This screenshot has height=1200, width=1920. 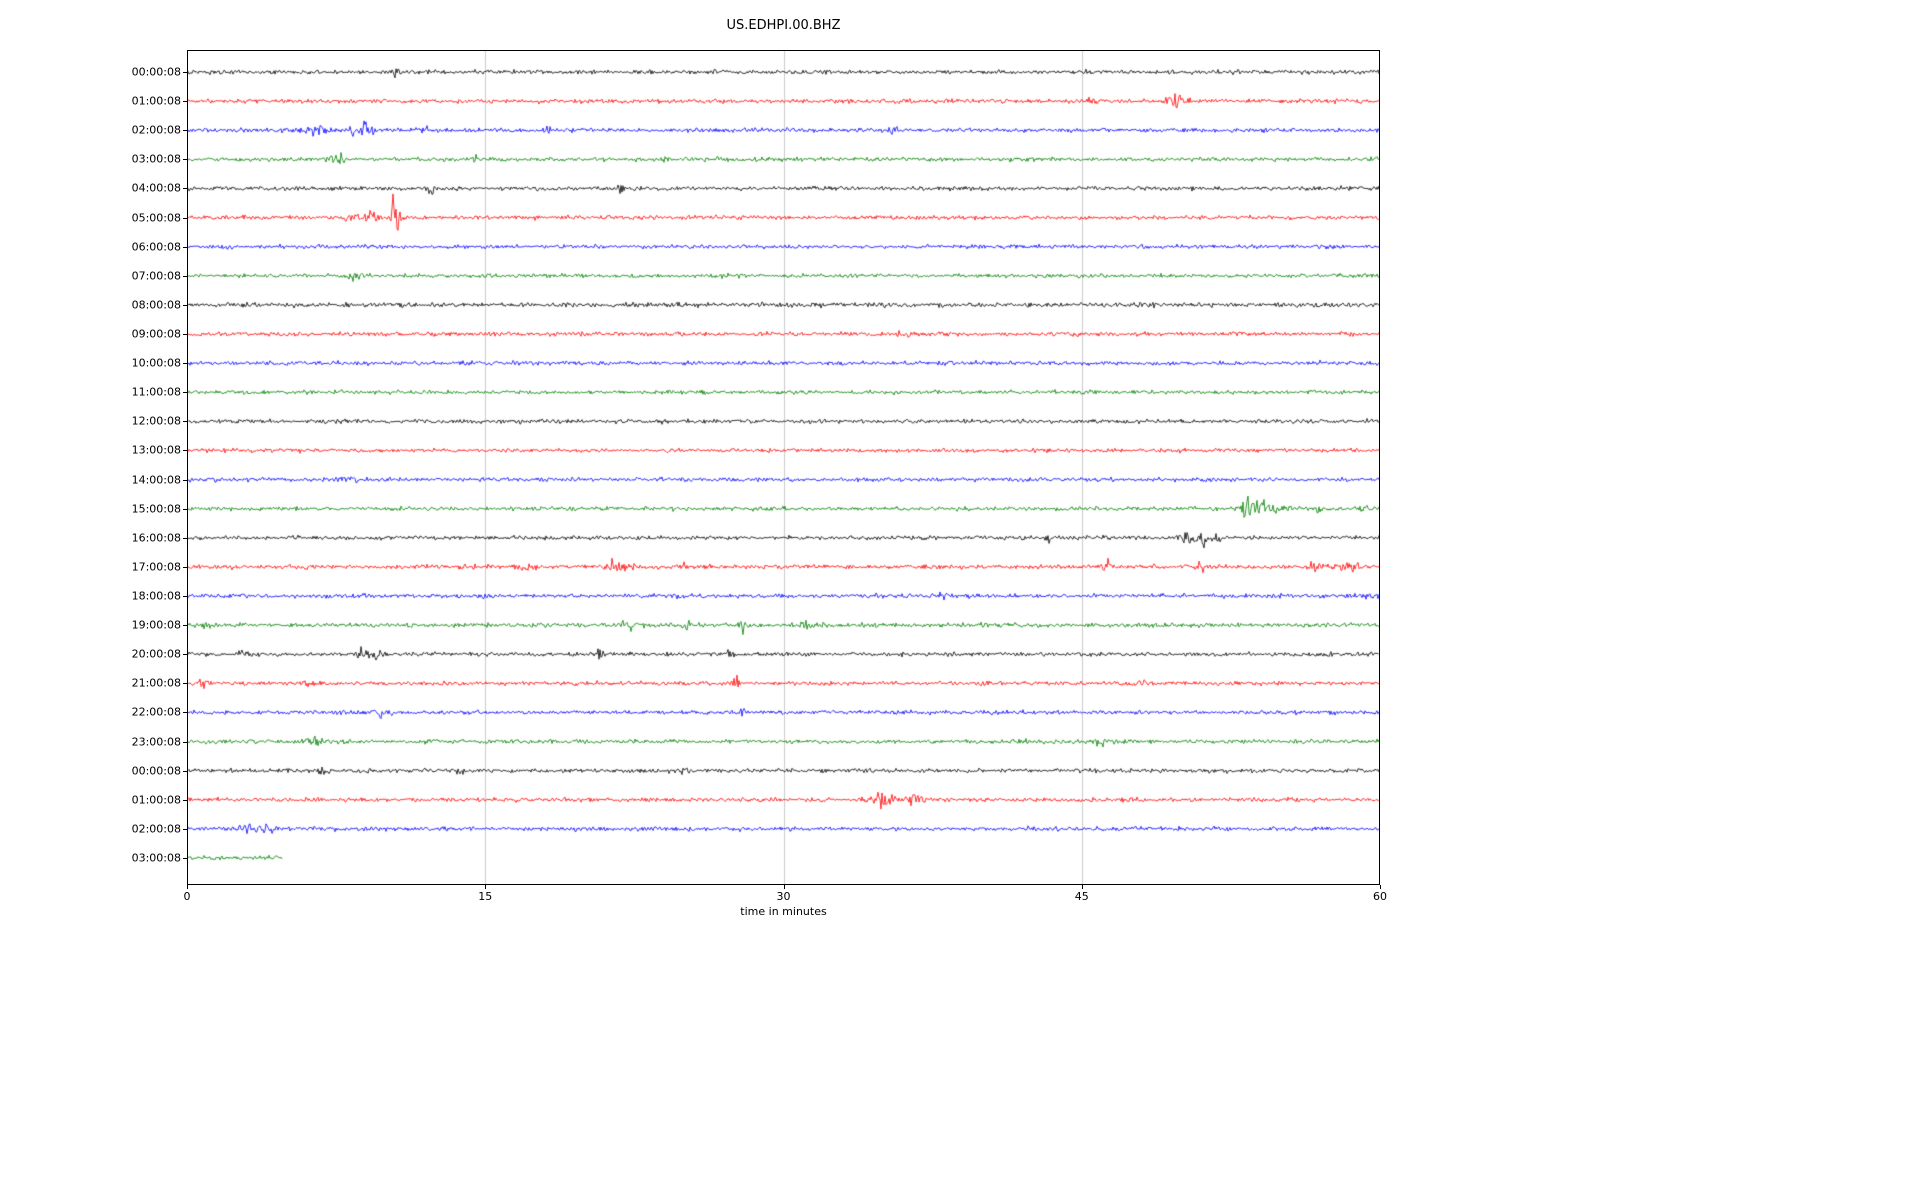 I want to click on x-tick-label: 15, so click(x=485, y=896).